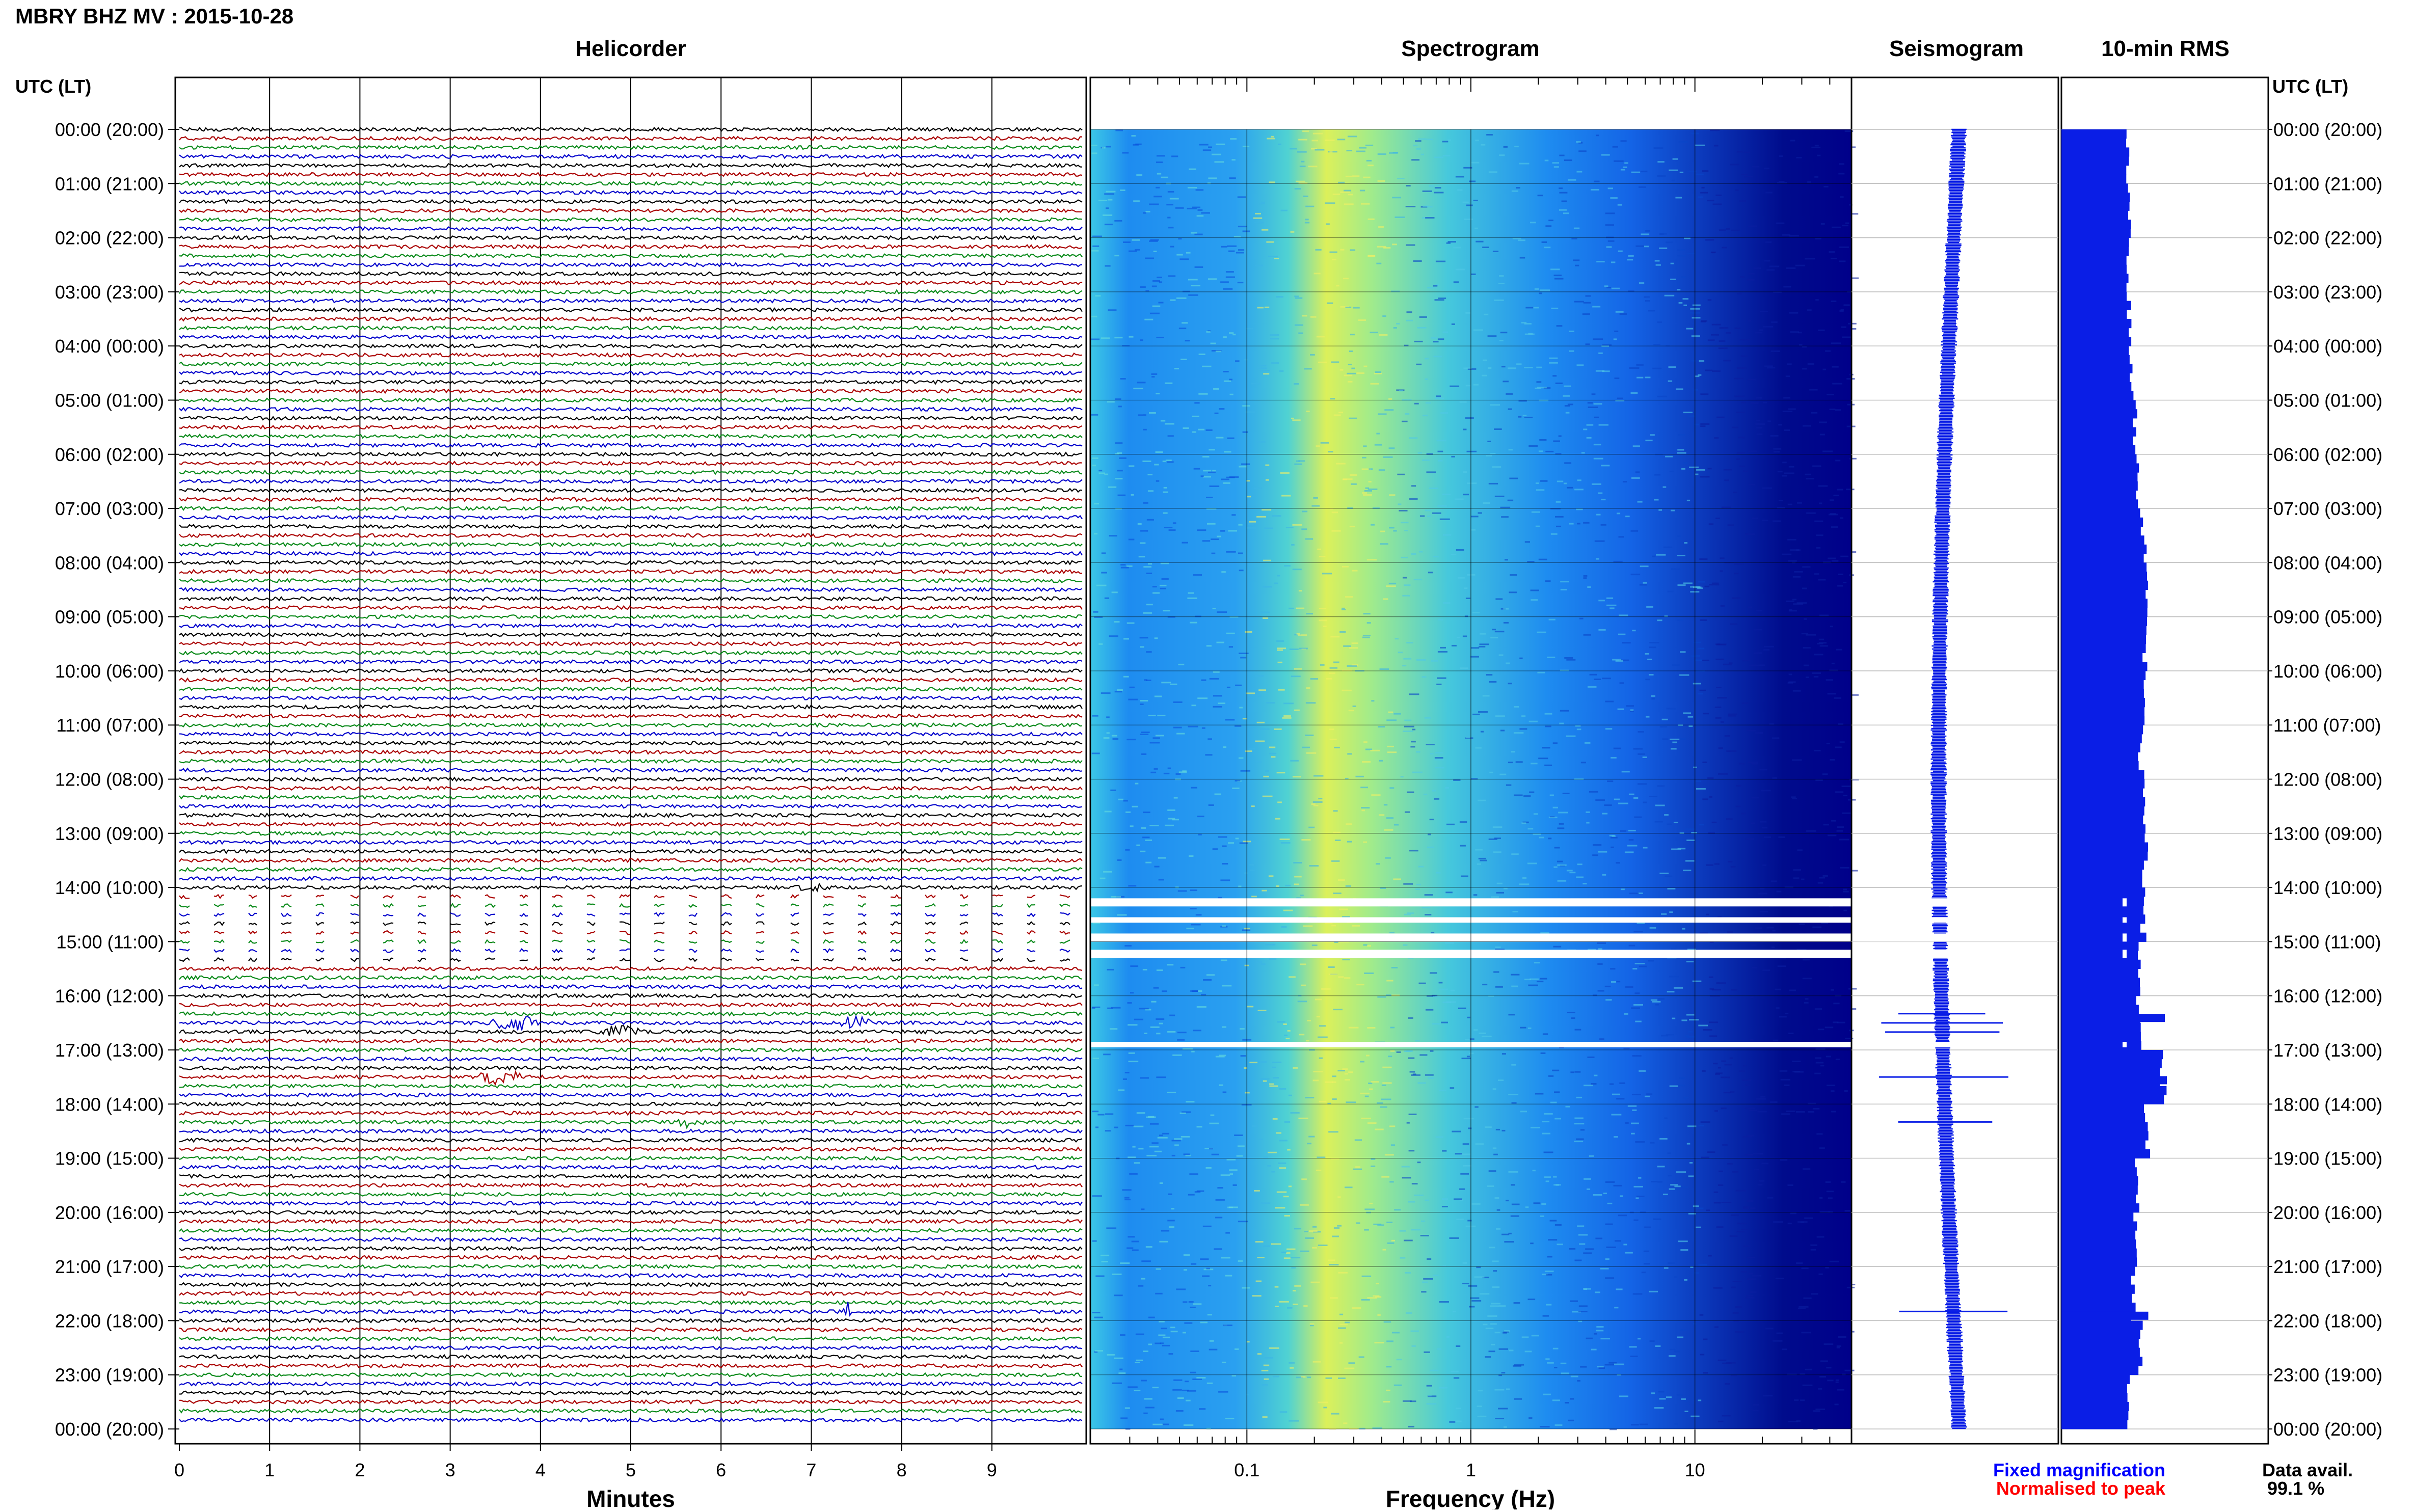 This screenshot has width=2415, height=1512. I want to click on rms-spike, so click(2095, 1121).